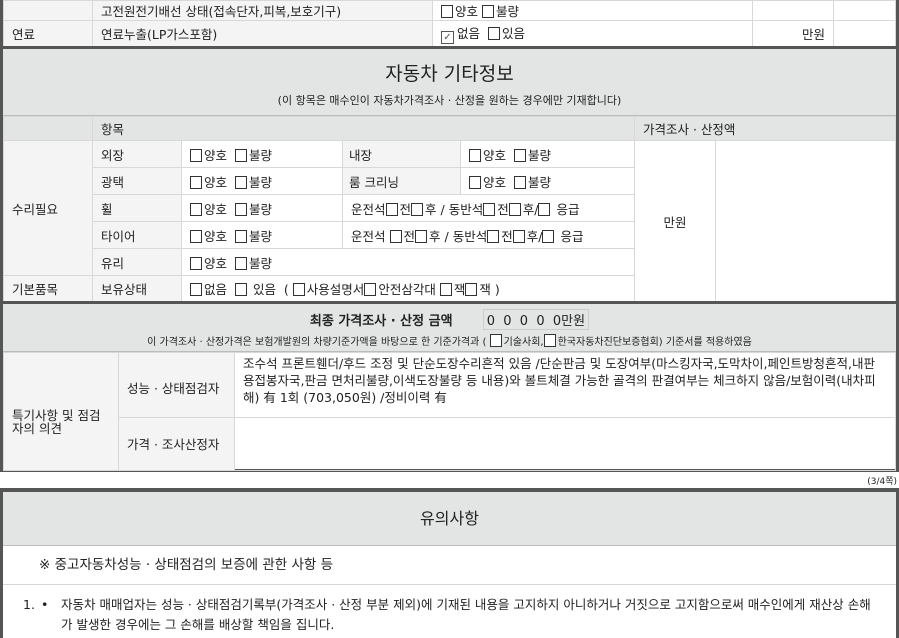 Image resolution: width=899 pixels, height=638 pixels. I want to click on column-header-price: 가격조사 · 산정액, so click(765, 128).